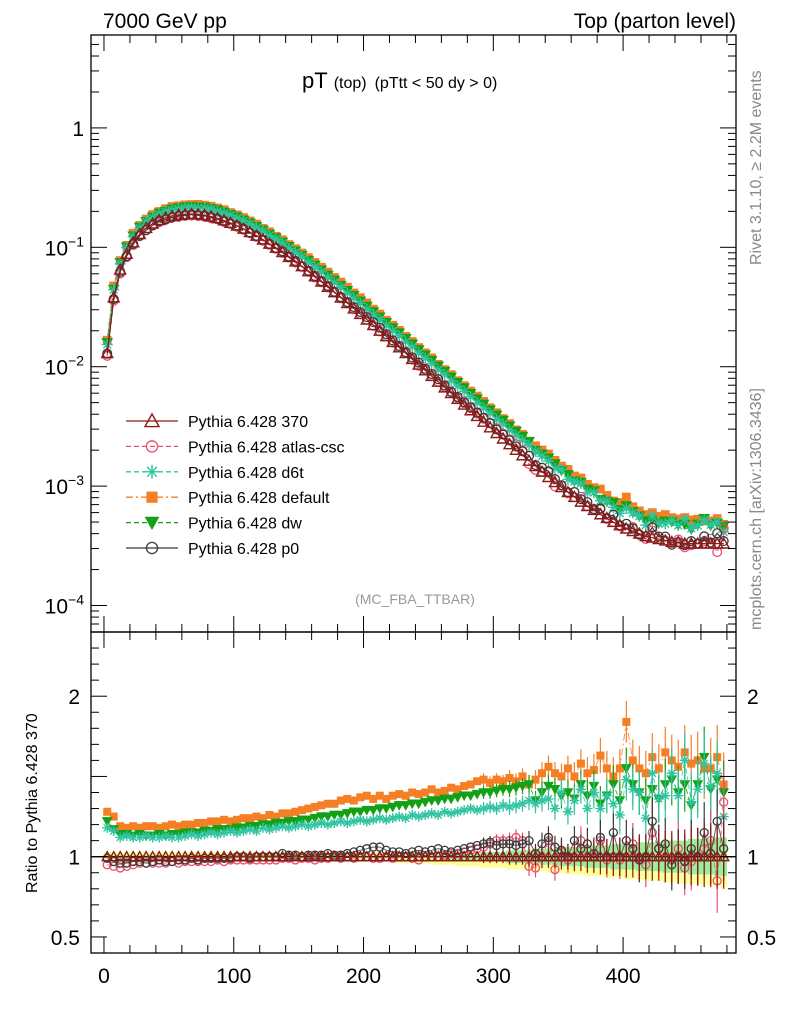 This screenshot has height=1024, width=786. What do you see at coordinates (65, 938) in the screenshot?
I see `ratio-y-tick-label: 0.5` at bounding box center [65, 938].